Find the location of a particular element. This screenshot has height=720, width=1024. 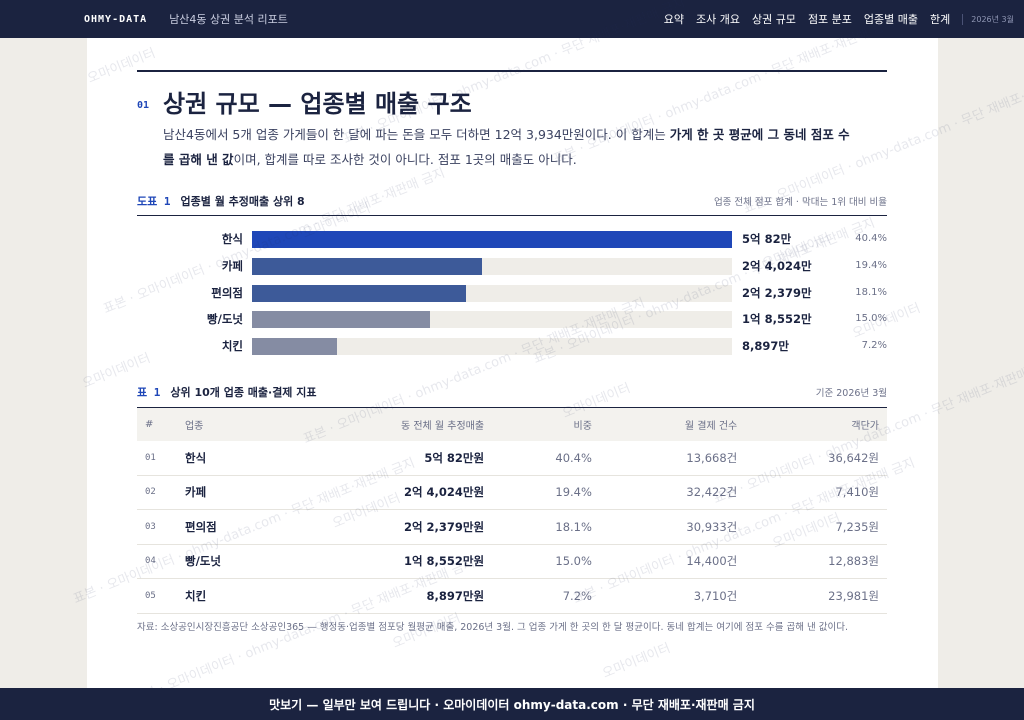

table-cell: 02 is located at coordinates (160, 492).